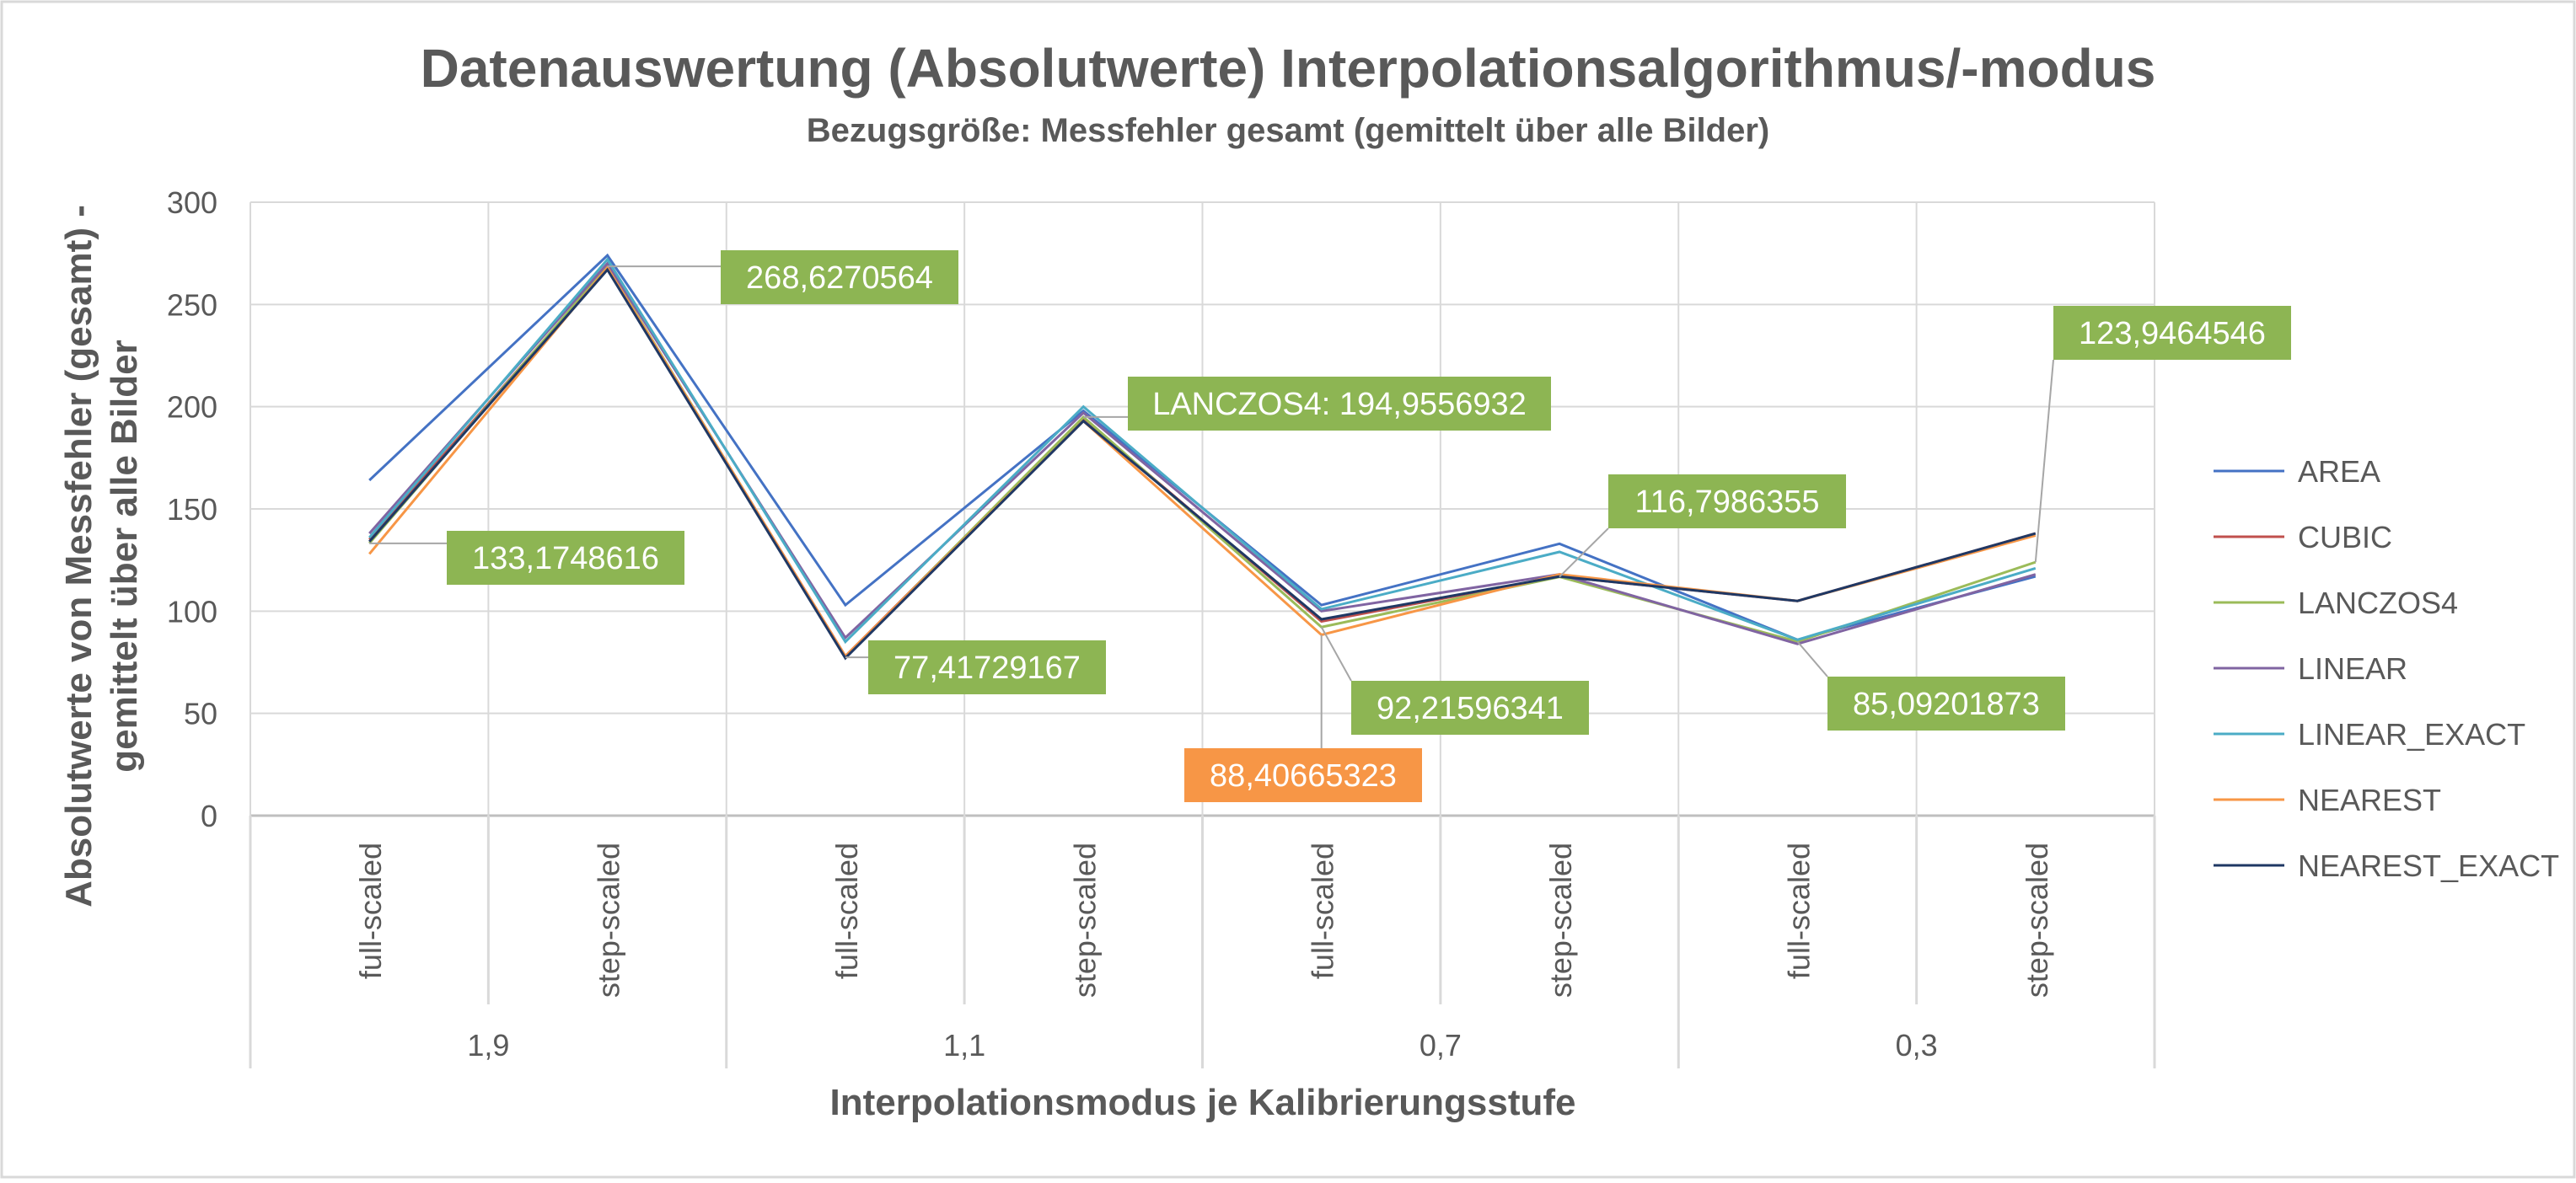 The width and height of the screenshot is (2576, 1183). Describe the element at coordinates (192, 611) in the screenshot. I see `y-tick-label: 100` at that location.